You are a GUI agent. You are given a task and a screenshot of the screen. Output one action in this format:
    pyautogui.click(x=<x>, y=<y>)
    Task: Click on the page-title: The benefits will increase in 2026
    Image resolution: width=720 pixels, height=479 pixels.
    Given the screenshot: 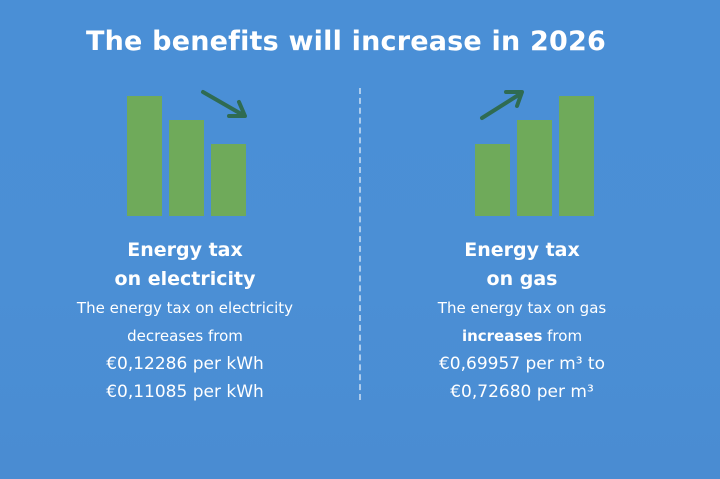 What is the action you would take?
    pyautogui.click(x=346, y=41)
    